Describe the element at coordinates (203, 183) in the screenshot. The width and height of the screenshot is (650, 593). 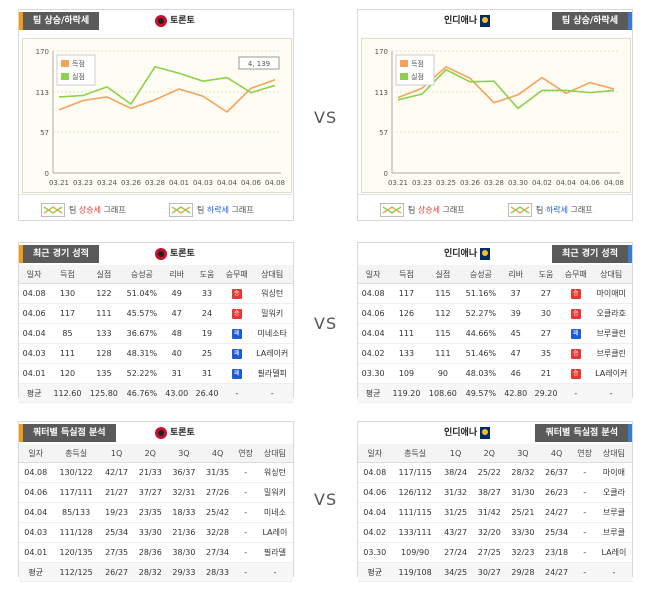
I see `x-tick-label: 04.03` at that location.